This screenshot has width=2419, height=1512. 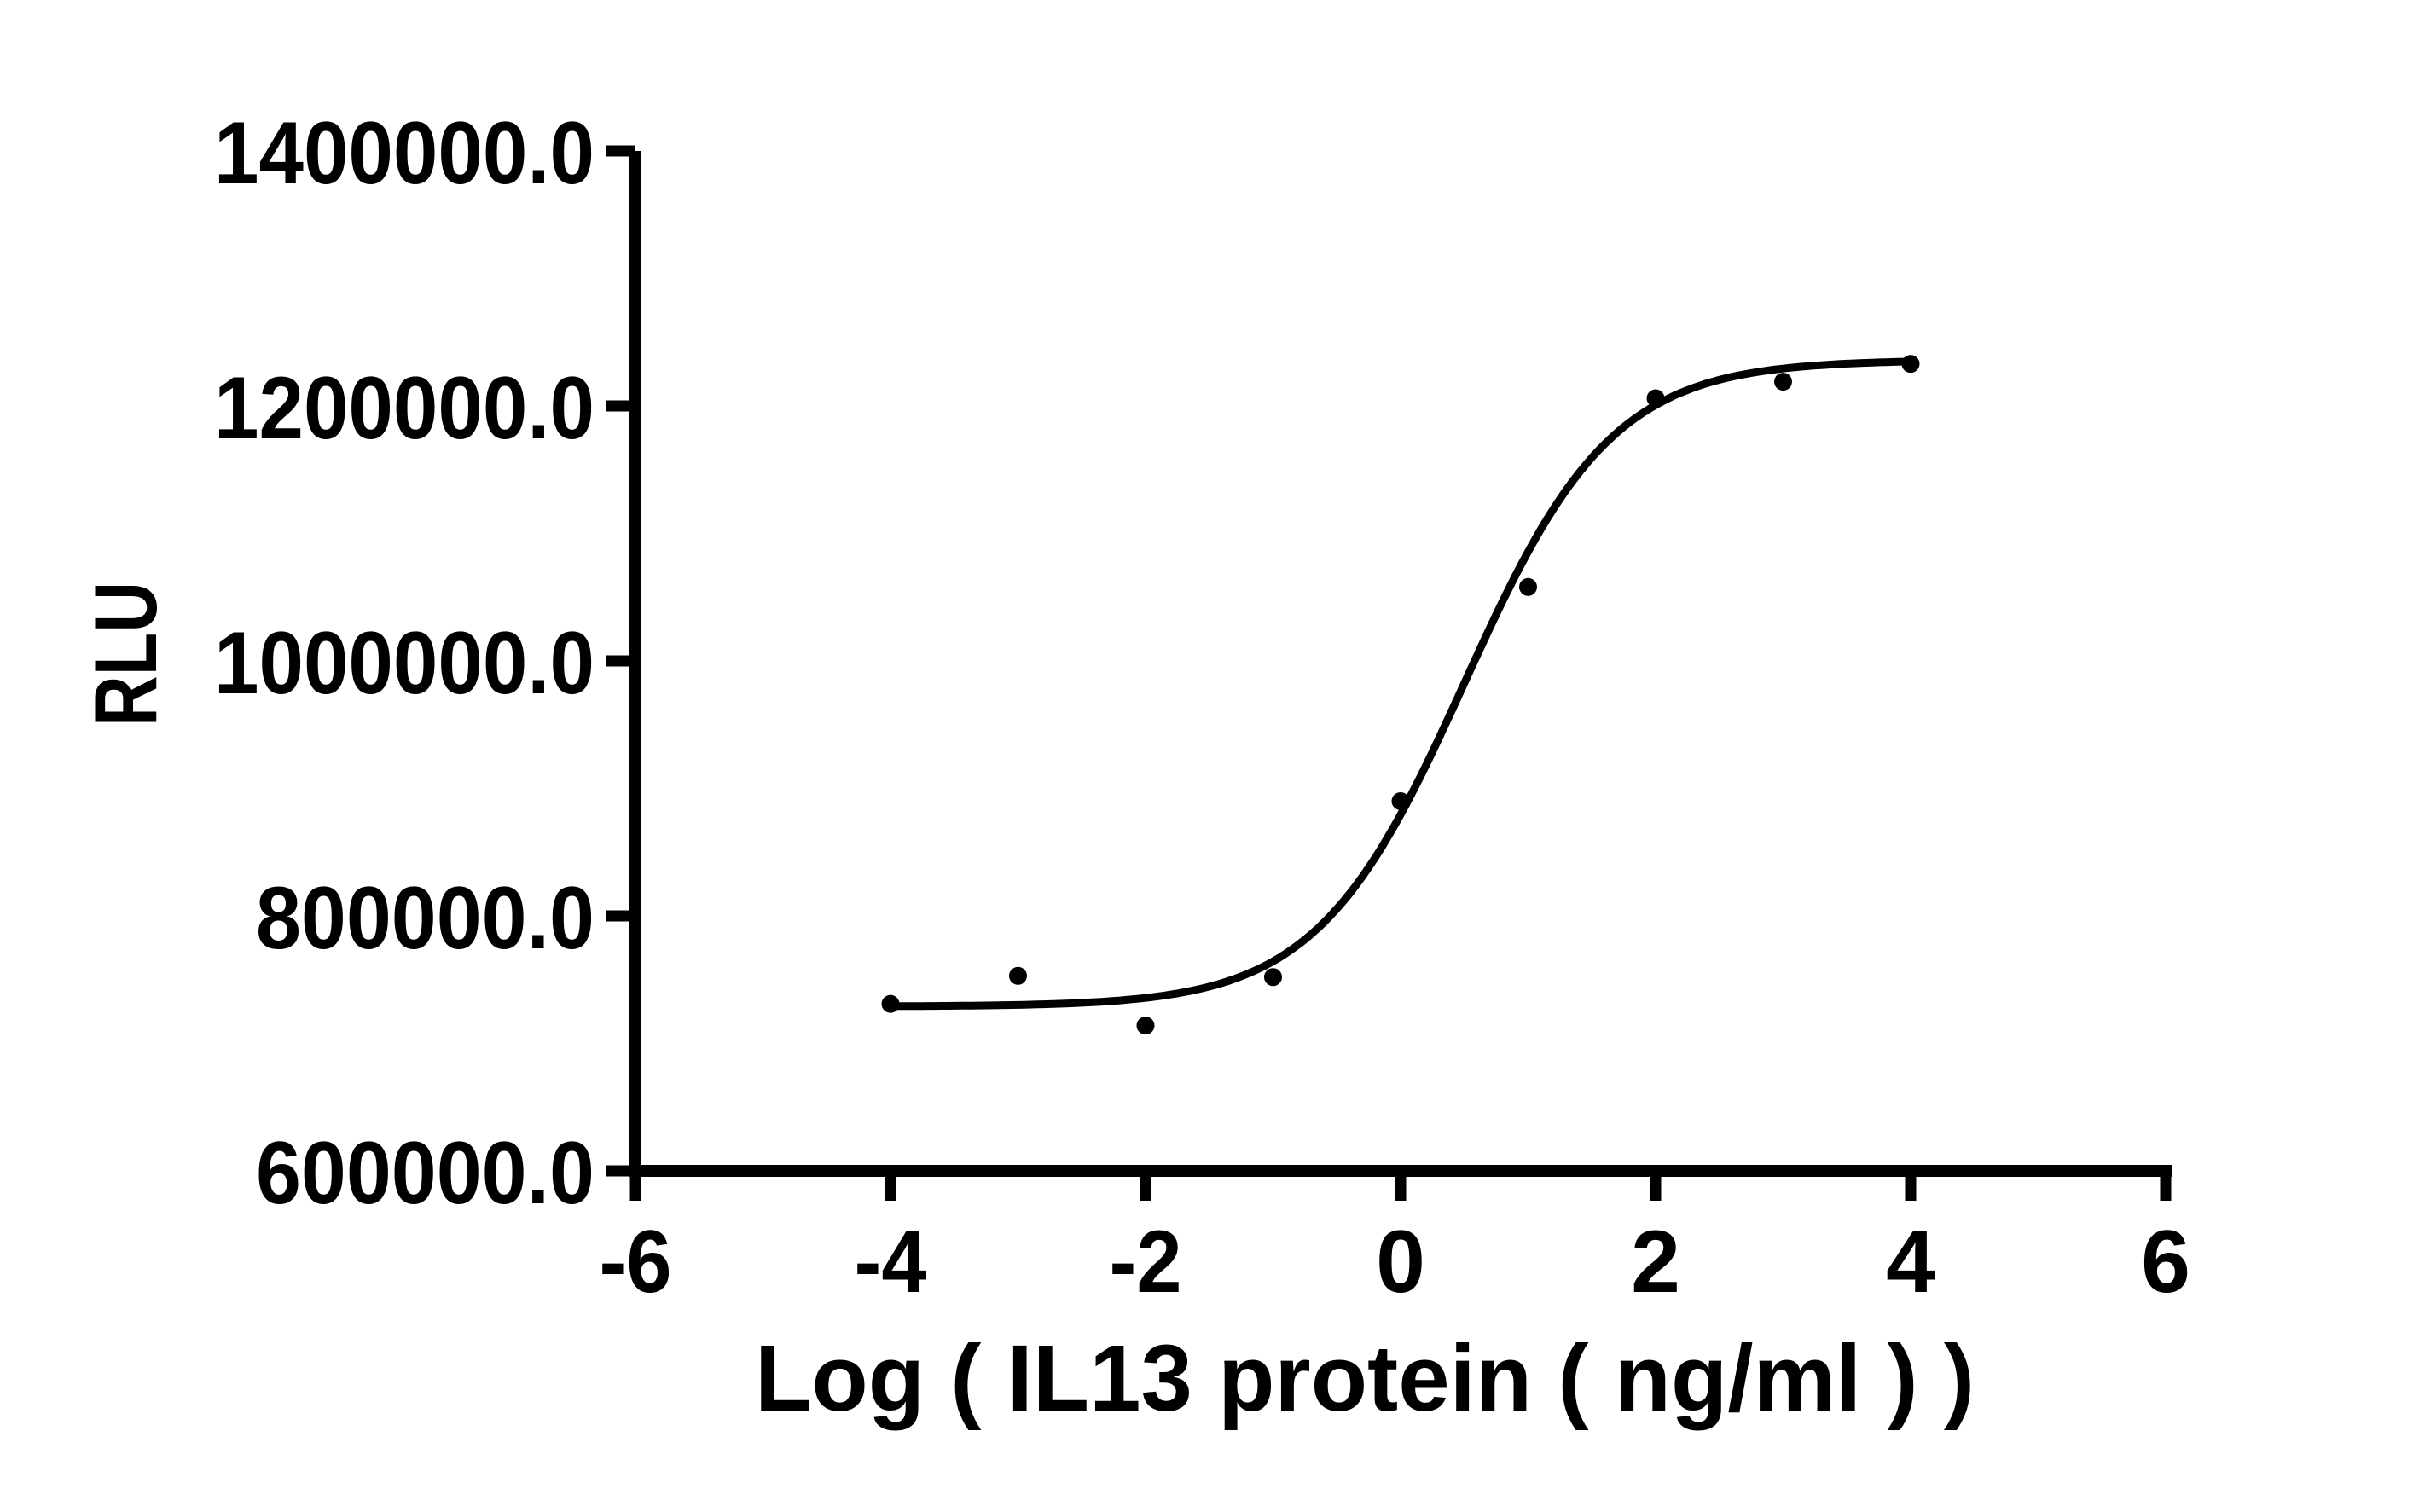 What do you see at coordinates (425, 918) in the screenshot?
I see `y-tick-label: 800000.0` at bounding box center [425, 918].